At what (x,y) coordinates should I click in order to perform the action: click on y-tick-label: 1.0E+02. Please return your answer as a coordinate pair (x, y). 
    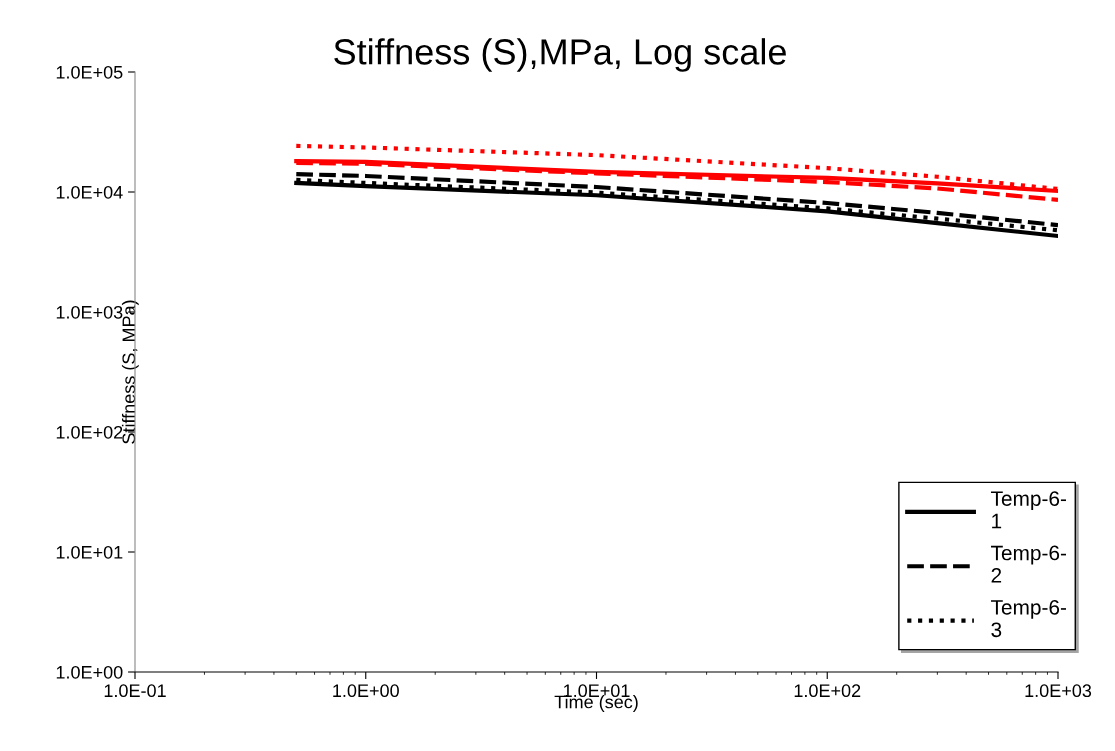
    Looking at the image, I should click on (89, 432).